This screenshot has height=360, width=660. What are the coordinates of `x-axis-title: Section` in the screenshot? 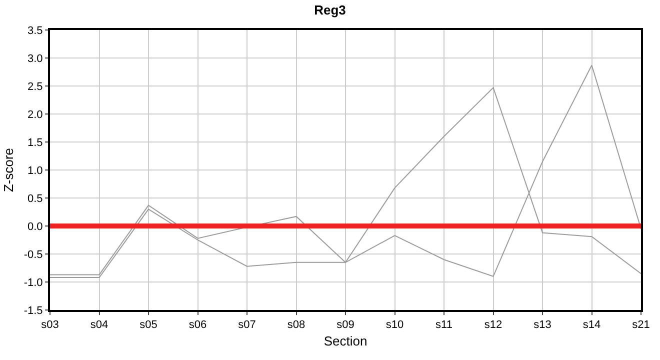 It's located at (346, 340).